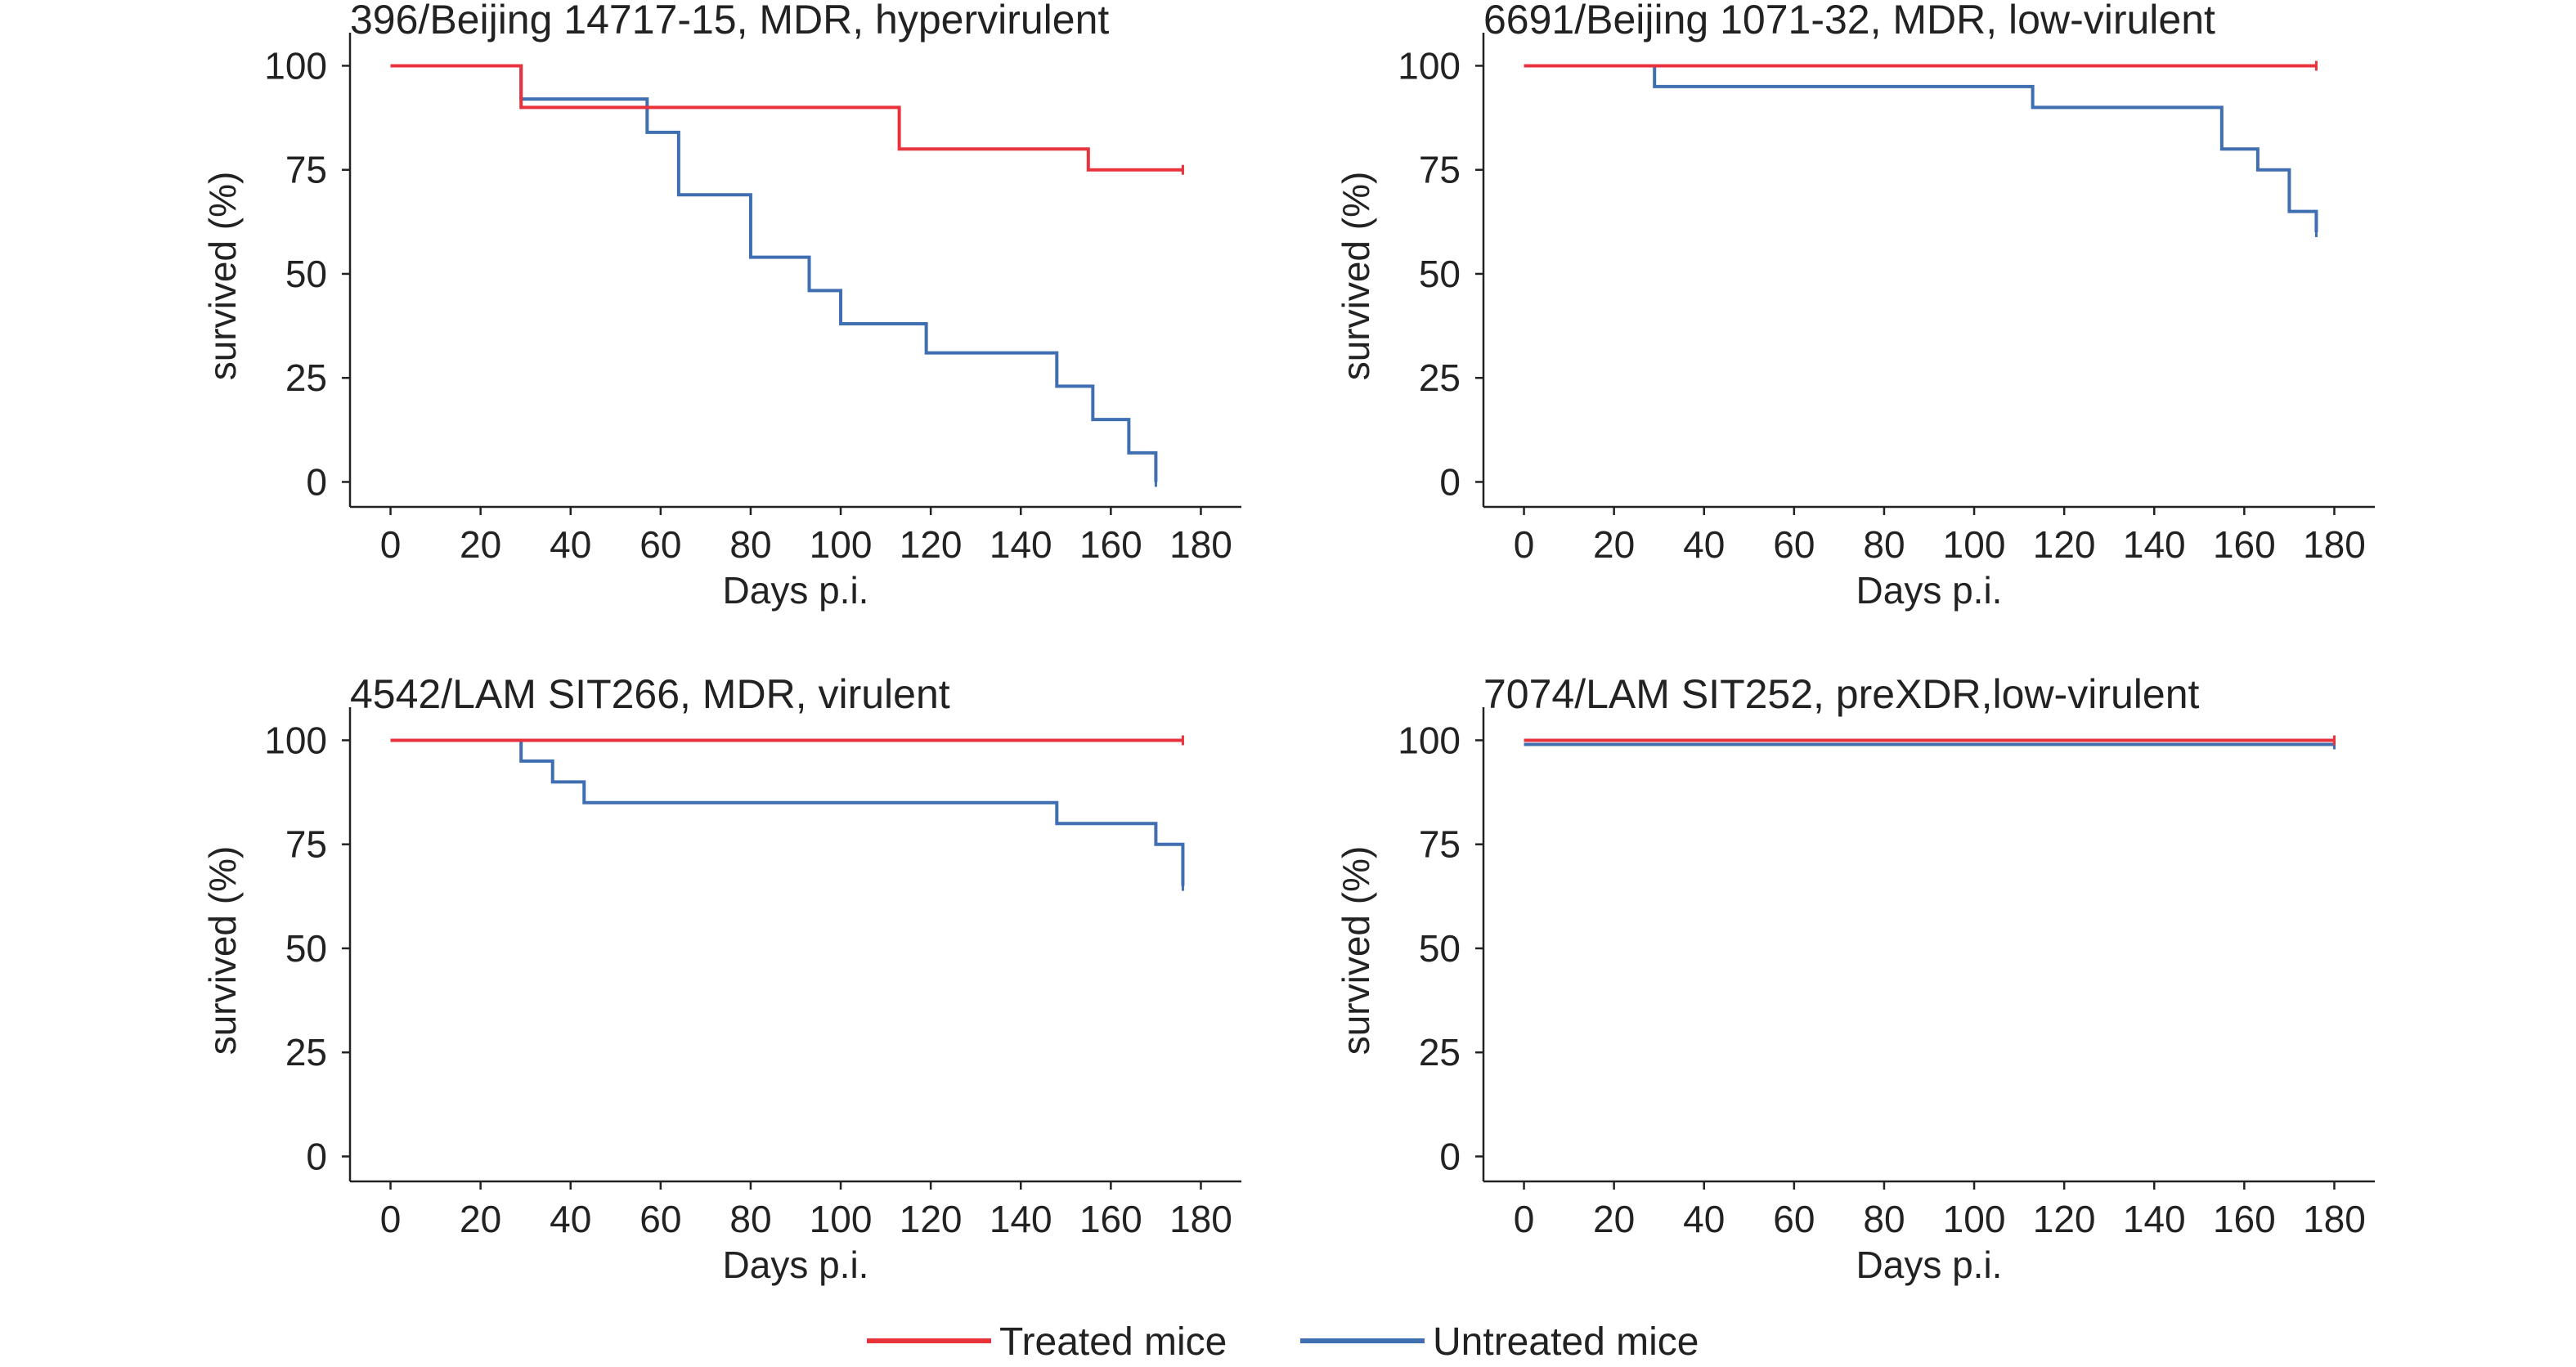  What do you see at coordinates (787, 118) in the screenshot?
I see `series-line-treated` at bounding box center [787, 118].